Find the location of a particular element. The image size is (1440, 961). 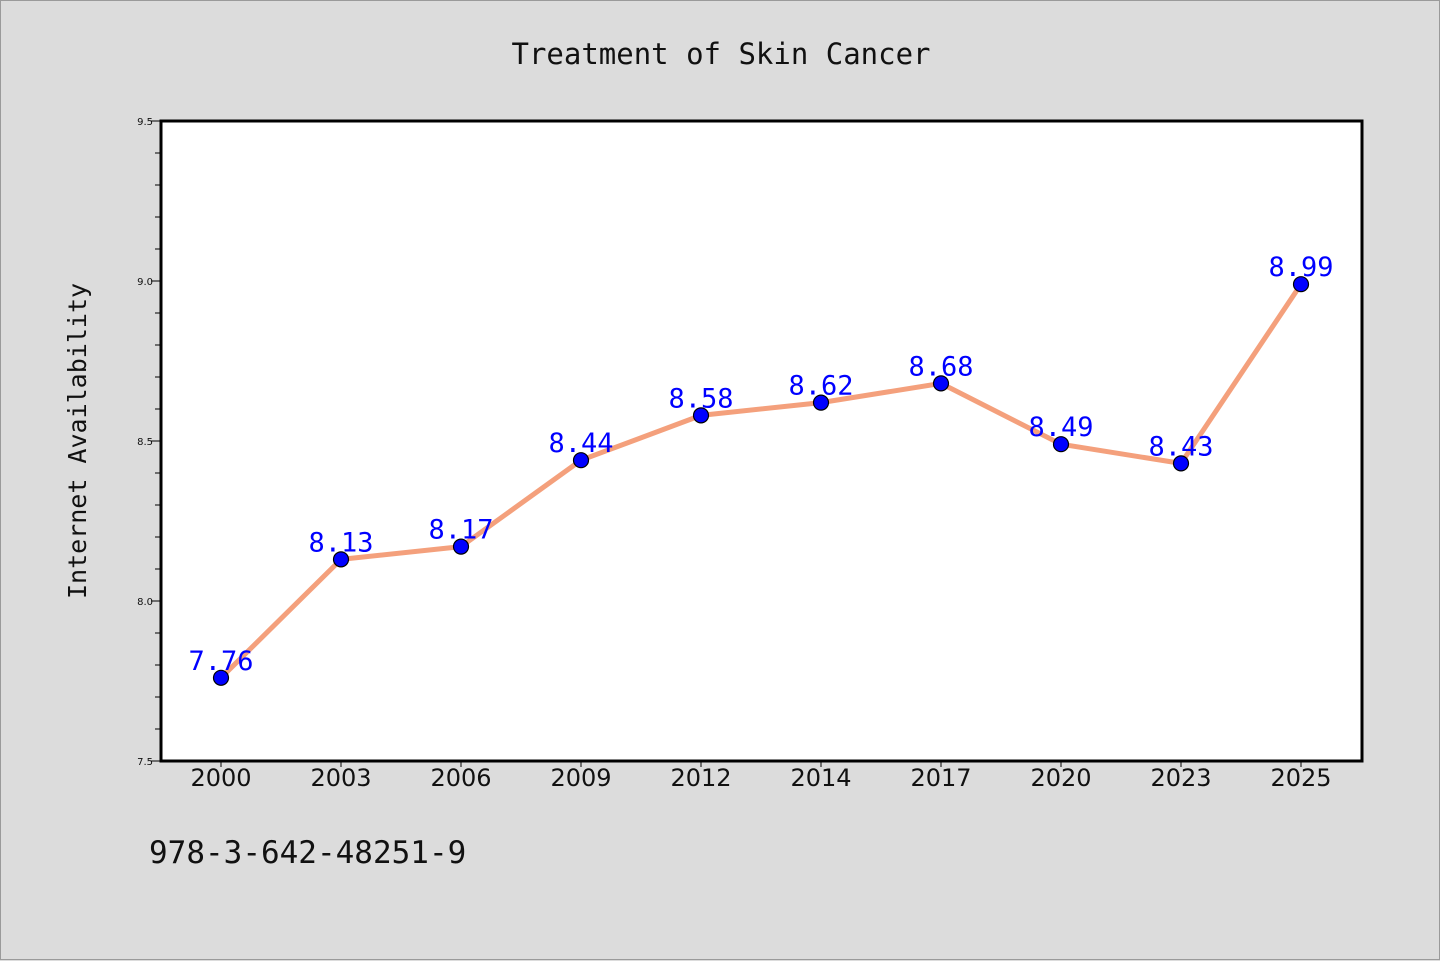

x-tick-label: 2006 is located at coordinates (460, 778).